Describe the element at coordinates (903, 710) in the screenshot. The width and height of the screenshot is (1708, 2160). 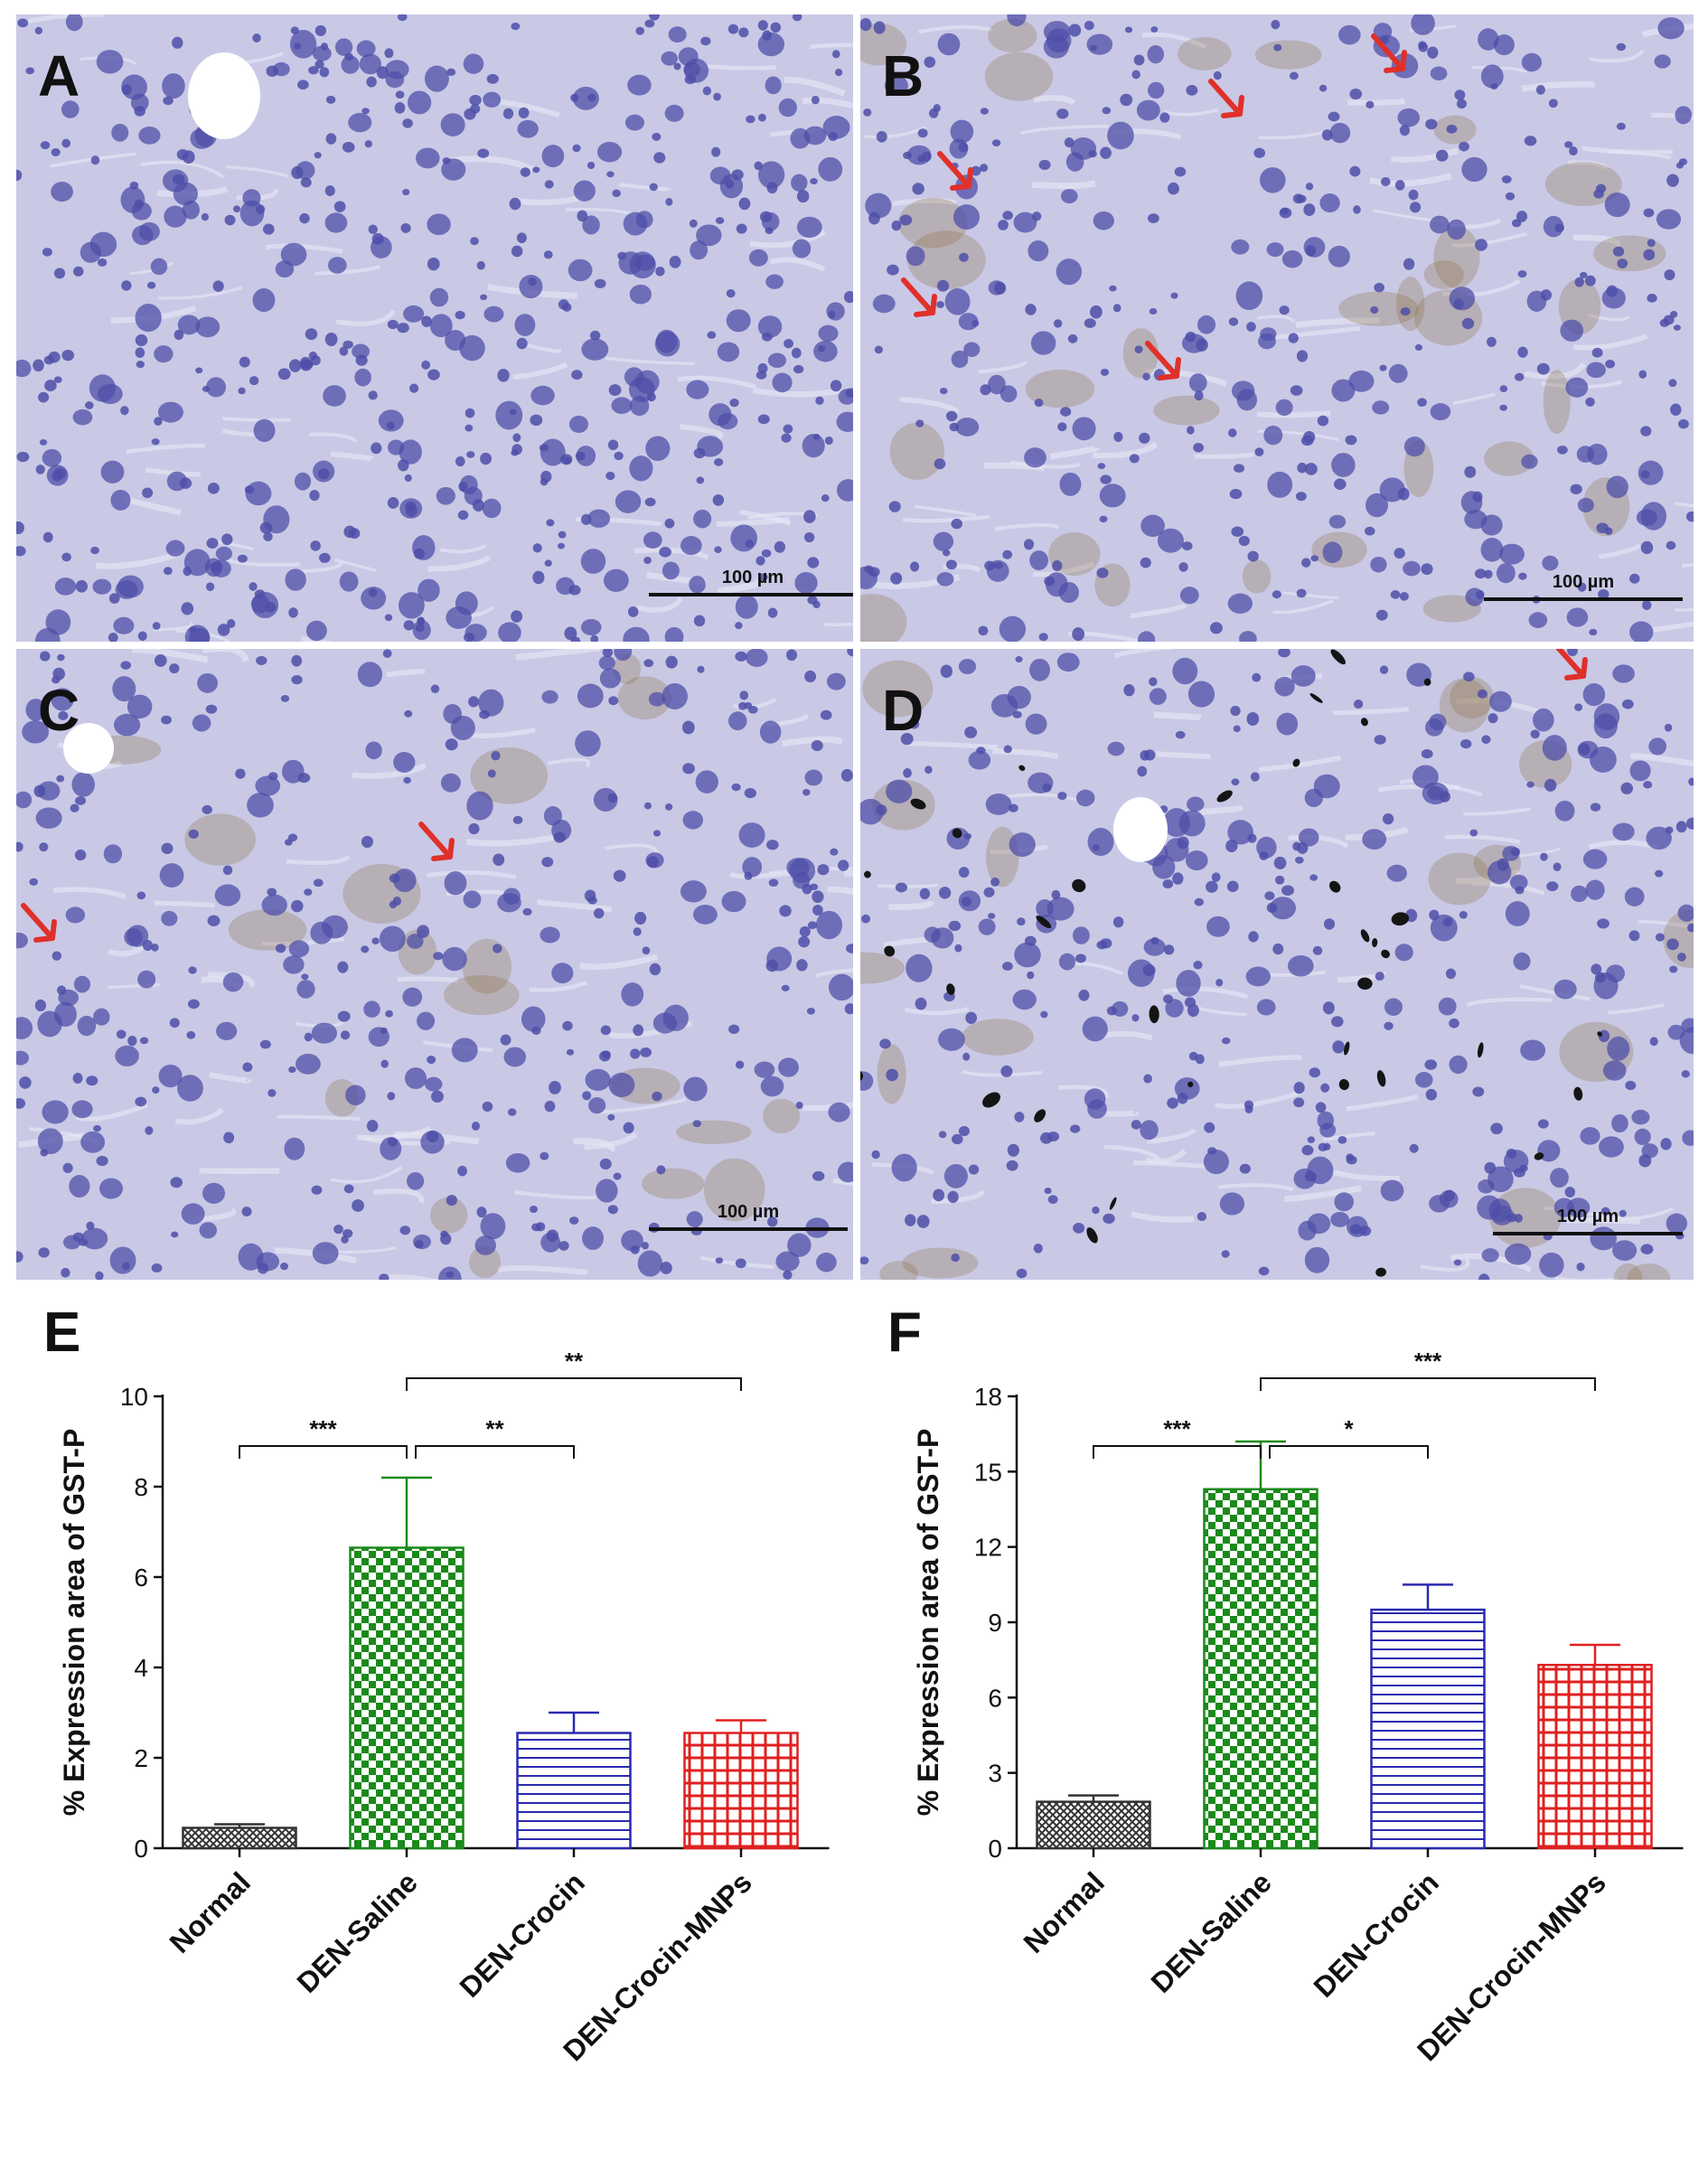
I see `panel-label-d: D` at that location.